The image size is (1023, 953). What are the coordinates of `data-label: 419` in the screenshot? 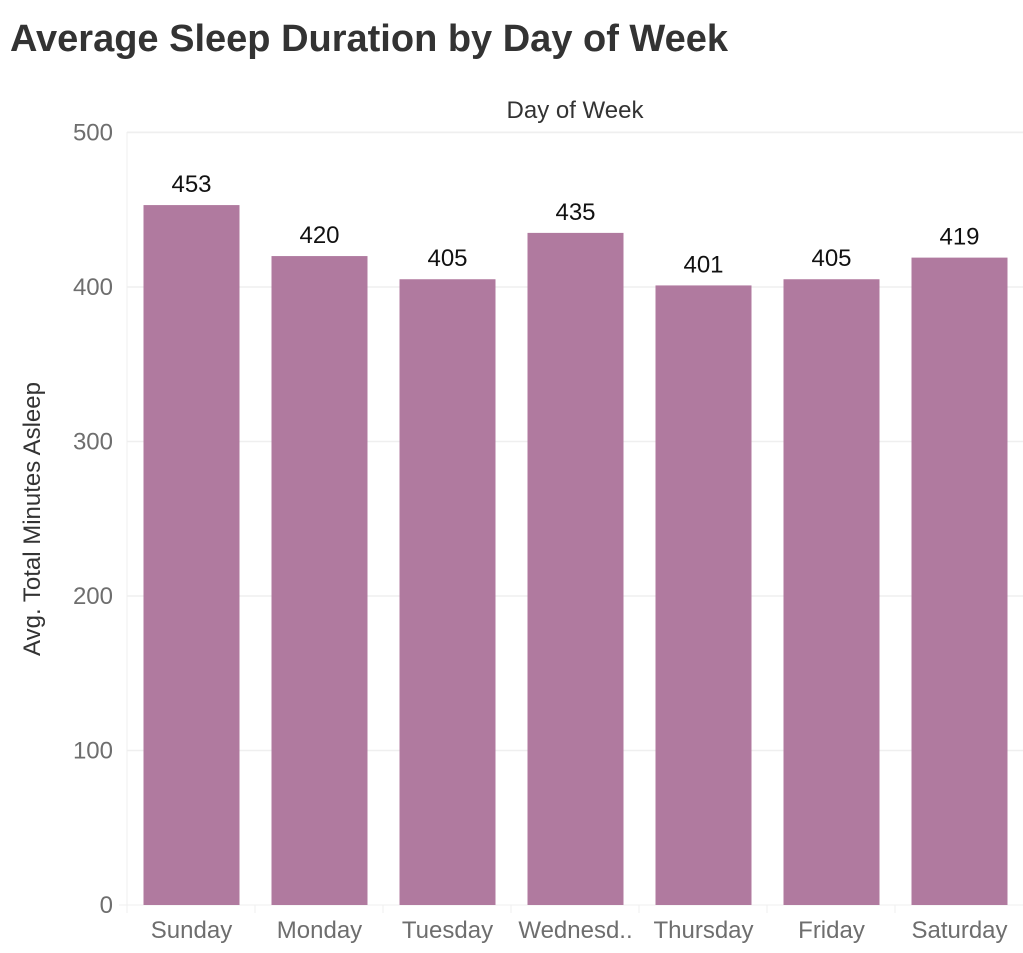 It's located at (959, 237).